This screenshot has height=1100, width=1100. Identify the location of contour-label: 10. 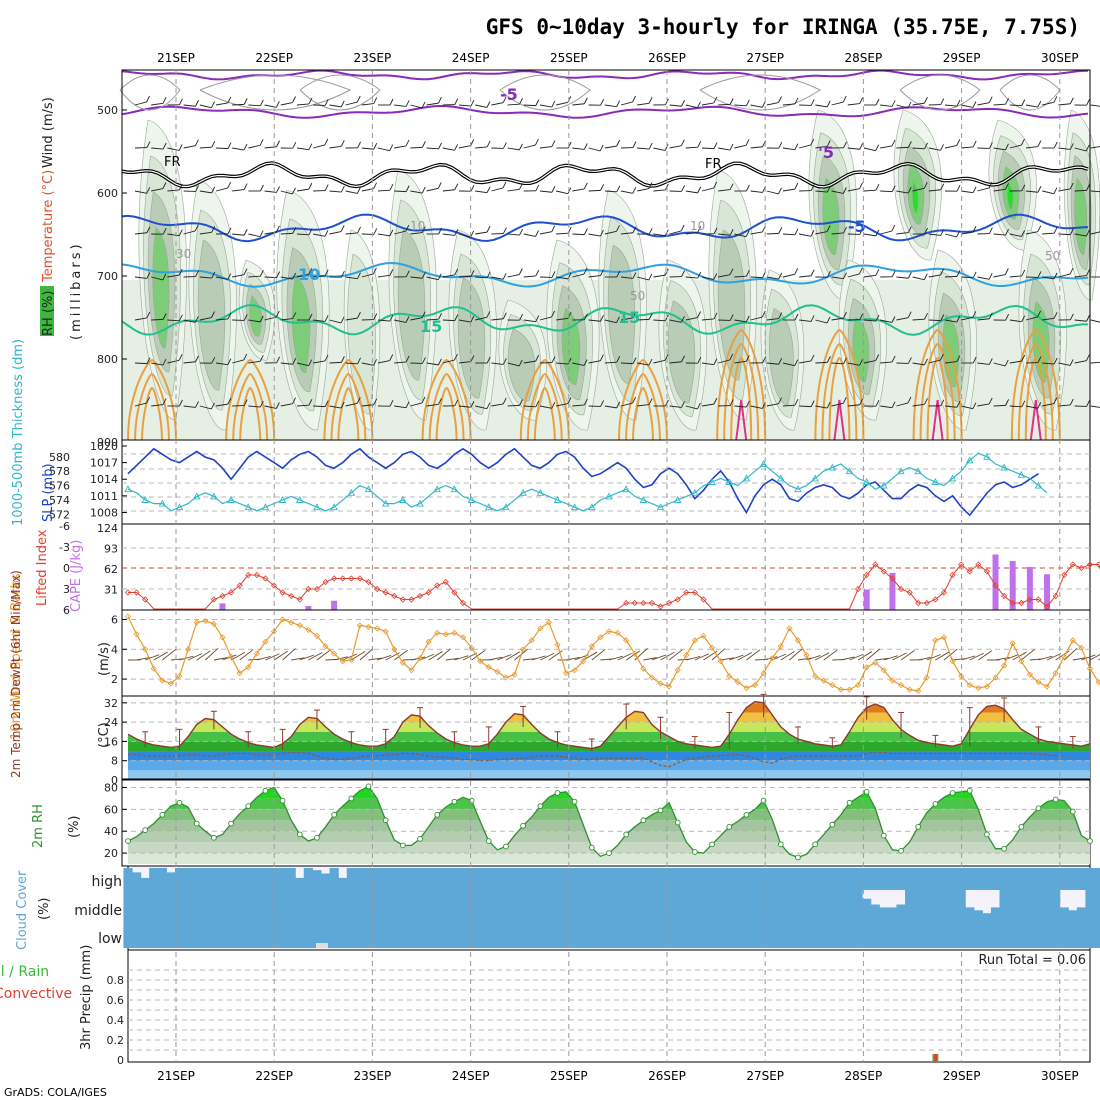
(417, 226).